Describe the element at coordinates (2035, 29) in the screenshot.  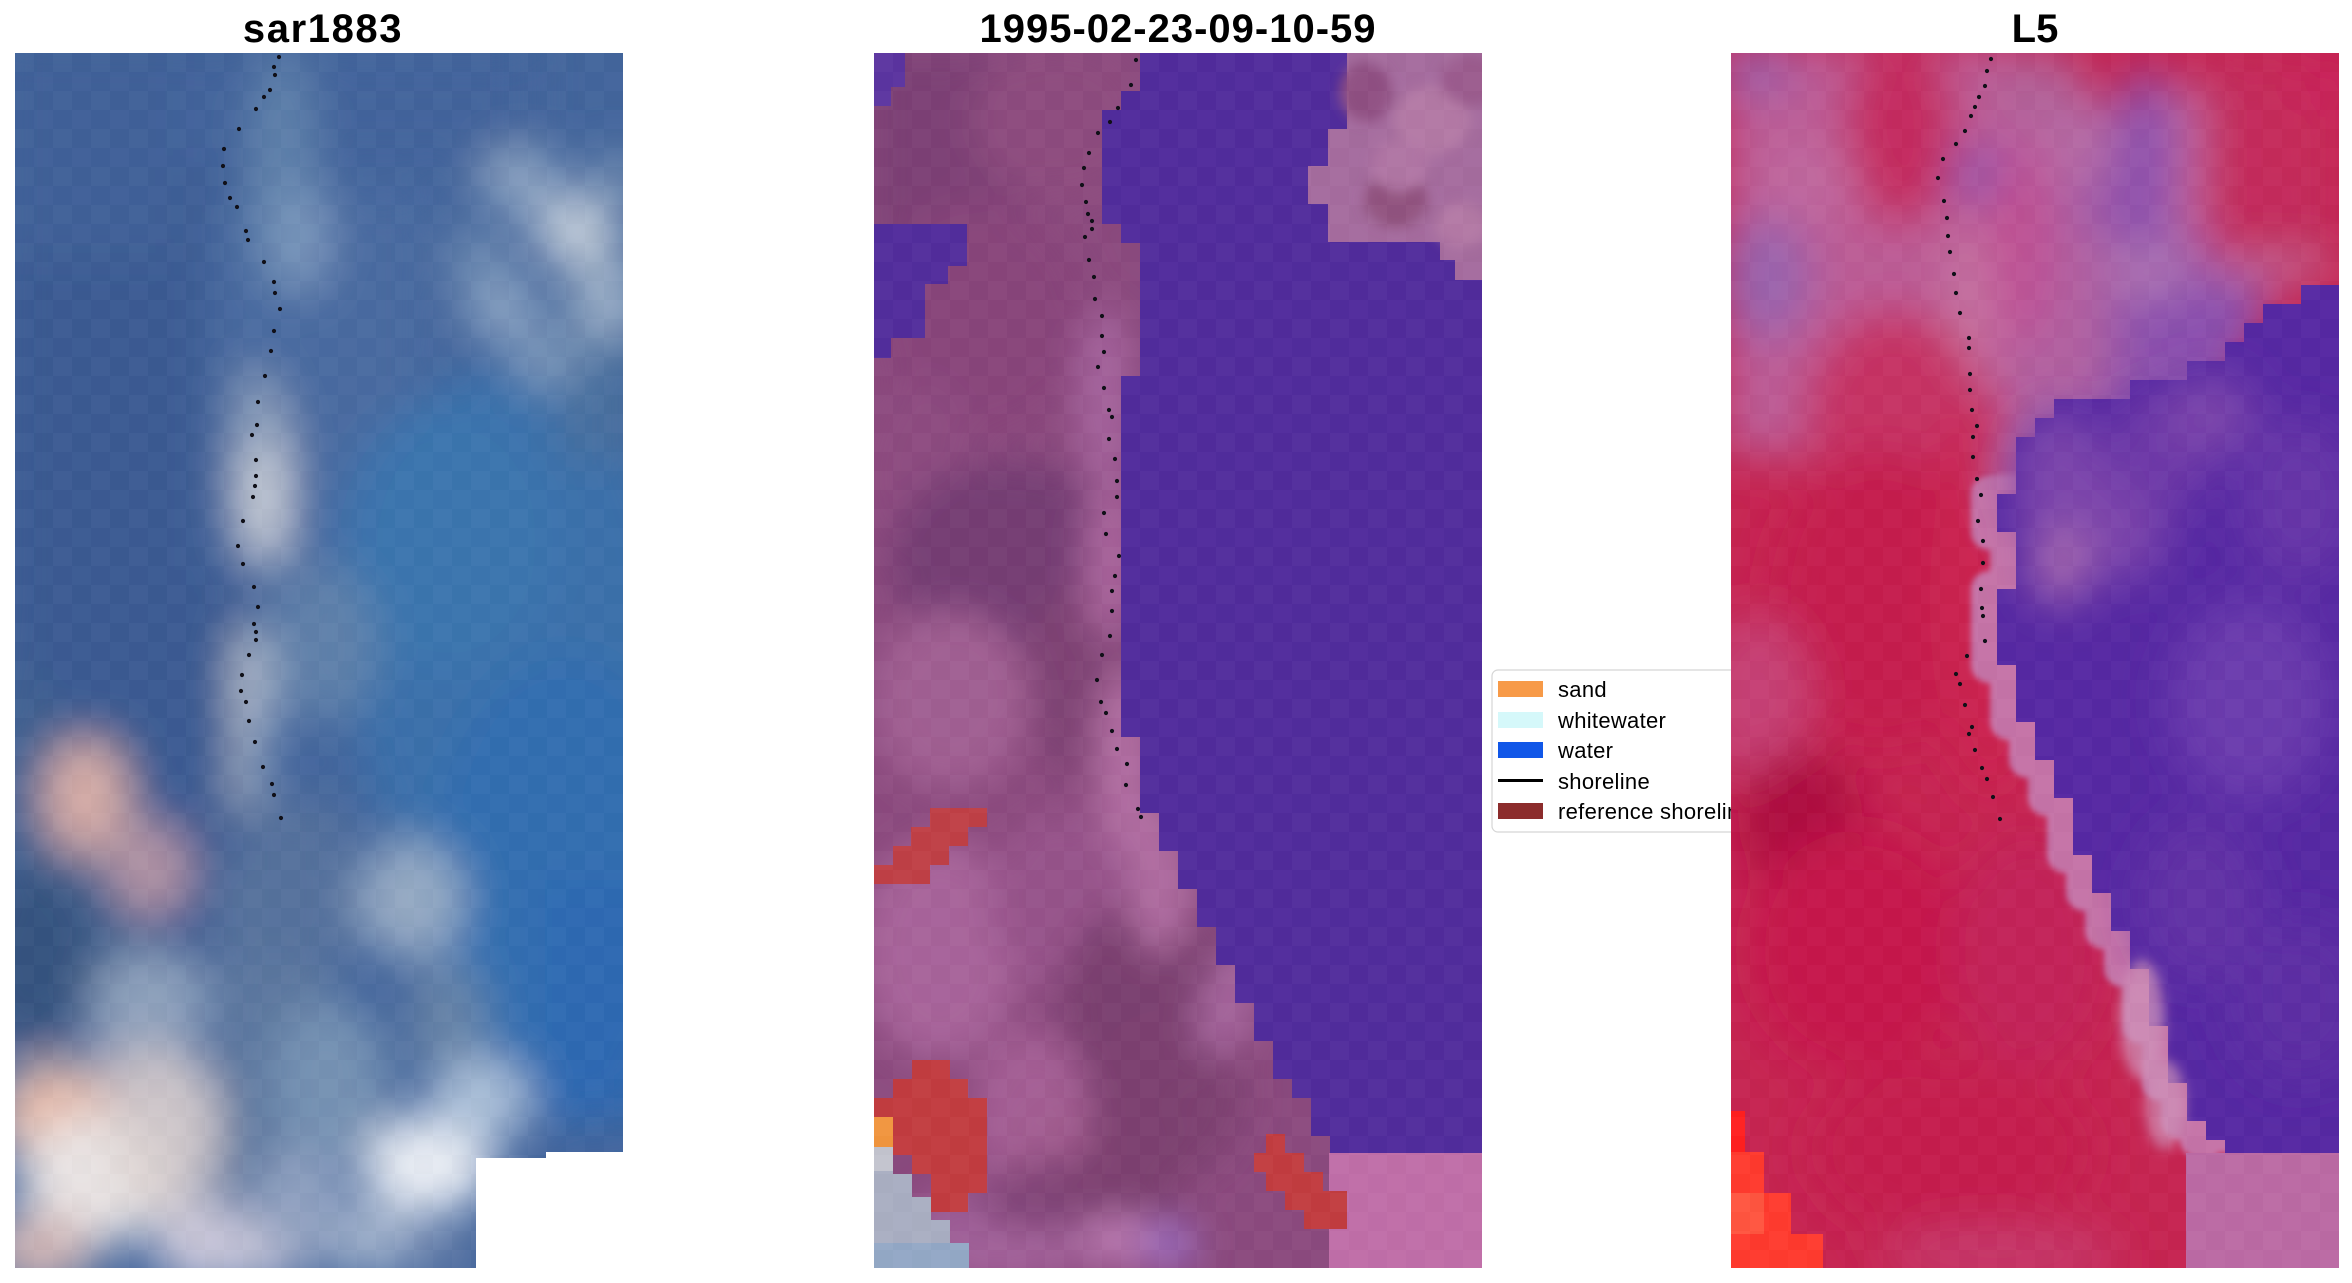
I see `svg-text: L5` at that location.